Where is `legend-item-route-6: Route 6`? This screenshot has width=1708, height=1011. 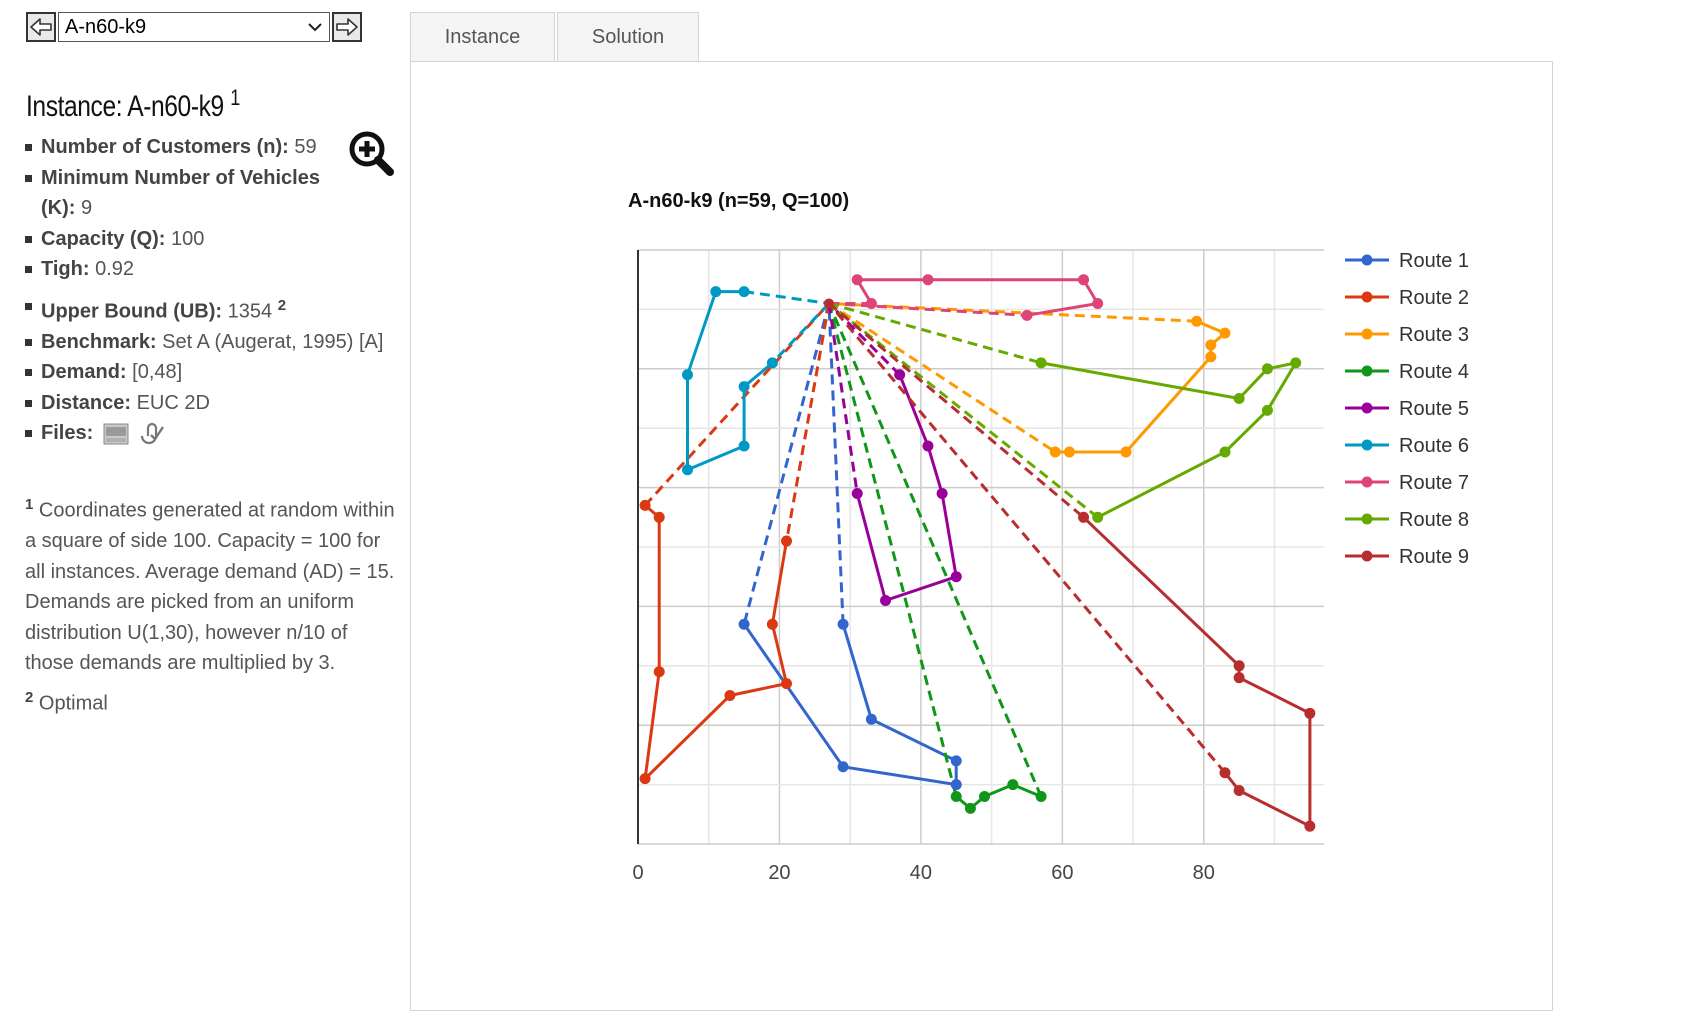 legend-item-route-6: Route 6 is located at coordinates (1434, 446).